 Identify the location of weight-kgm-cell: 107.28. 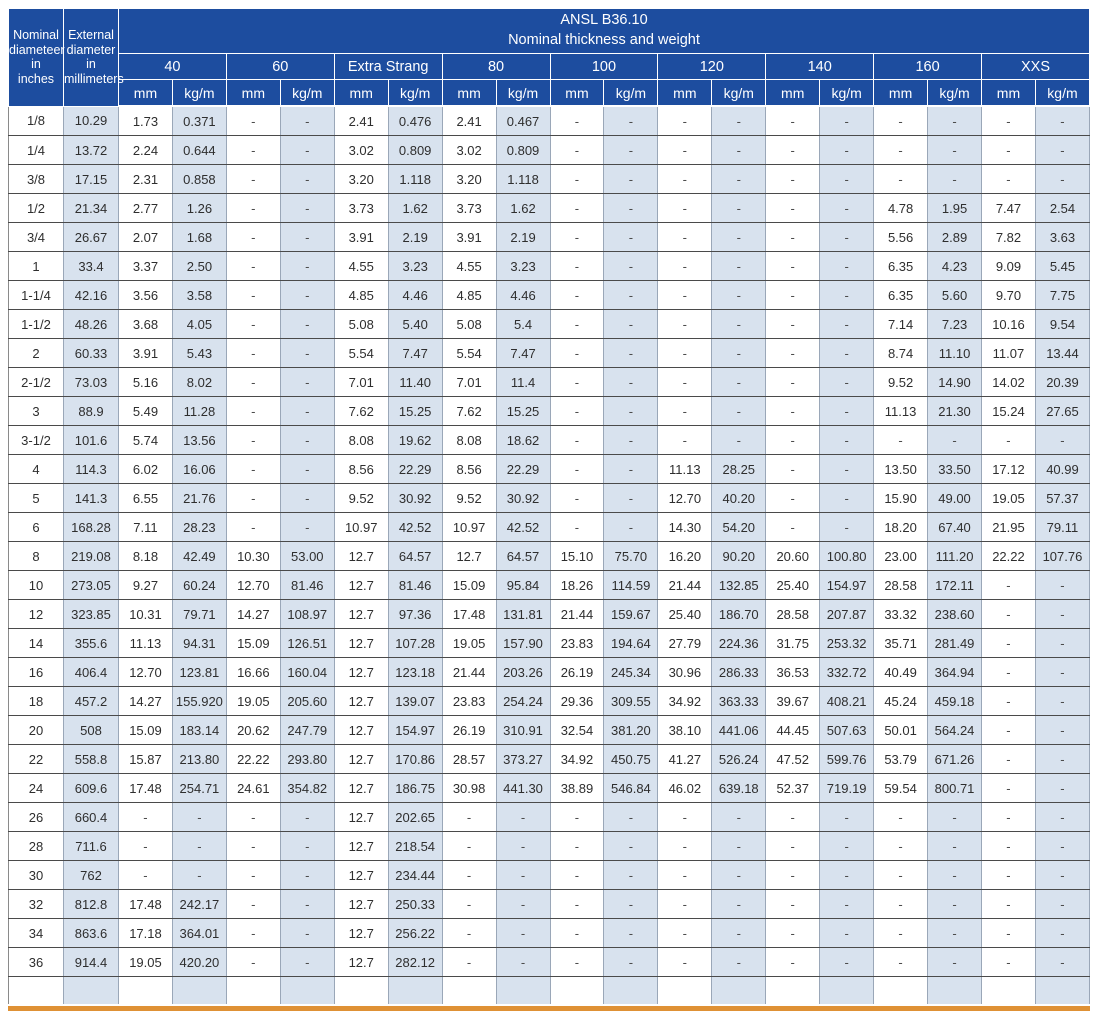
(415, 643).